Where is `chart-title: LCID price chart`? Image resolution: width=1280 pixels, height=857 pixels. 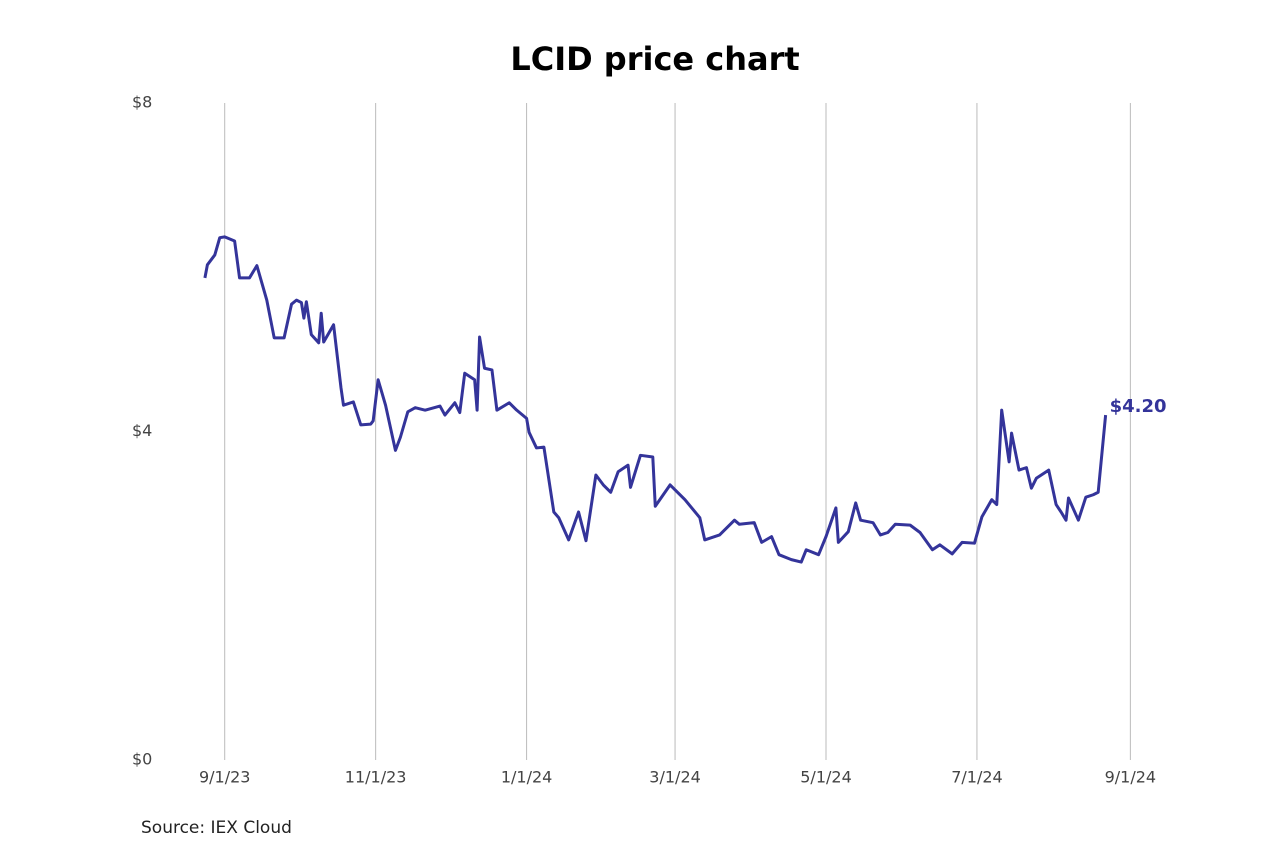
chart-title: LCID price chart is located at coordinates (654, 59).